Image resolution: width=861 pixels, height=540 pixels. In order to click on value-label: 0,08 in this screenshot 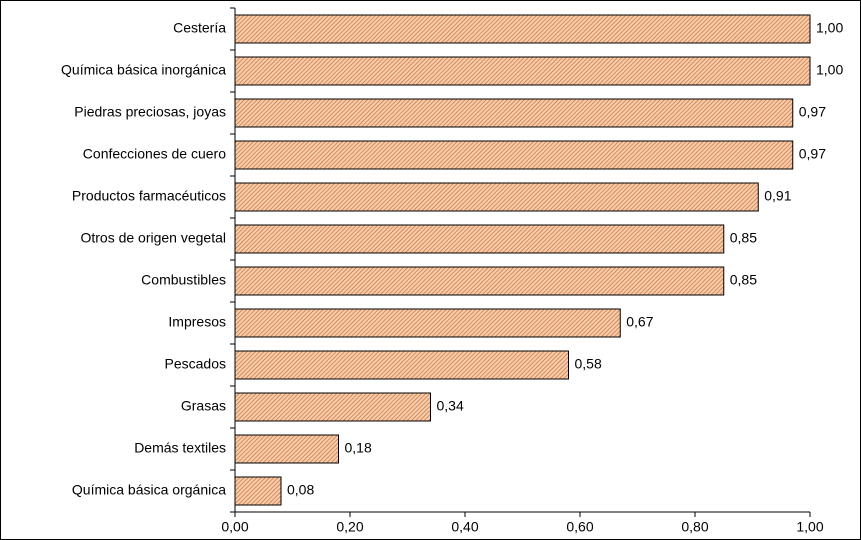, I will do `click(300, 490)`.